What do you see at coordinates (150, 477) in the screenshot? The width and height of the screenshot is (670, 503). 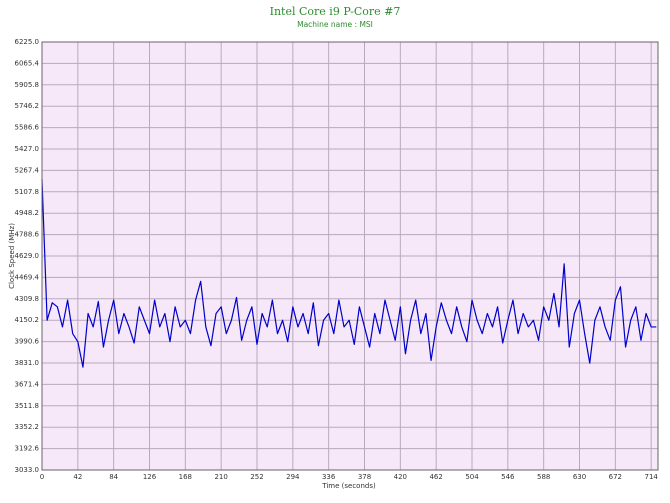 I see `x-tick-label: 126` at bounding box center [150, 477].